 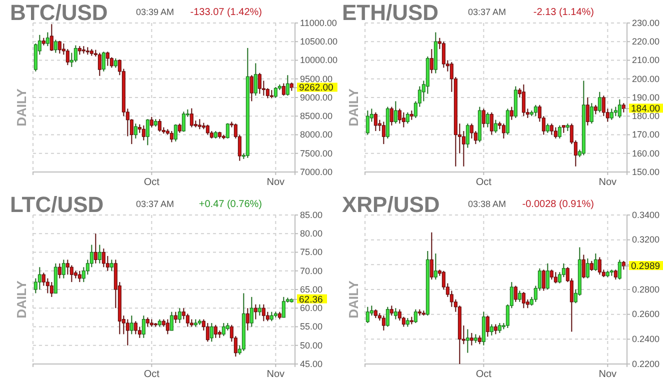 I want to click on y-tick-label: 10000.00, so click(x=319, y=60).